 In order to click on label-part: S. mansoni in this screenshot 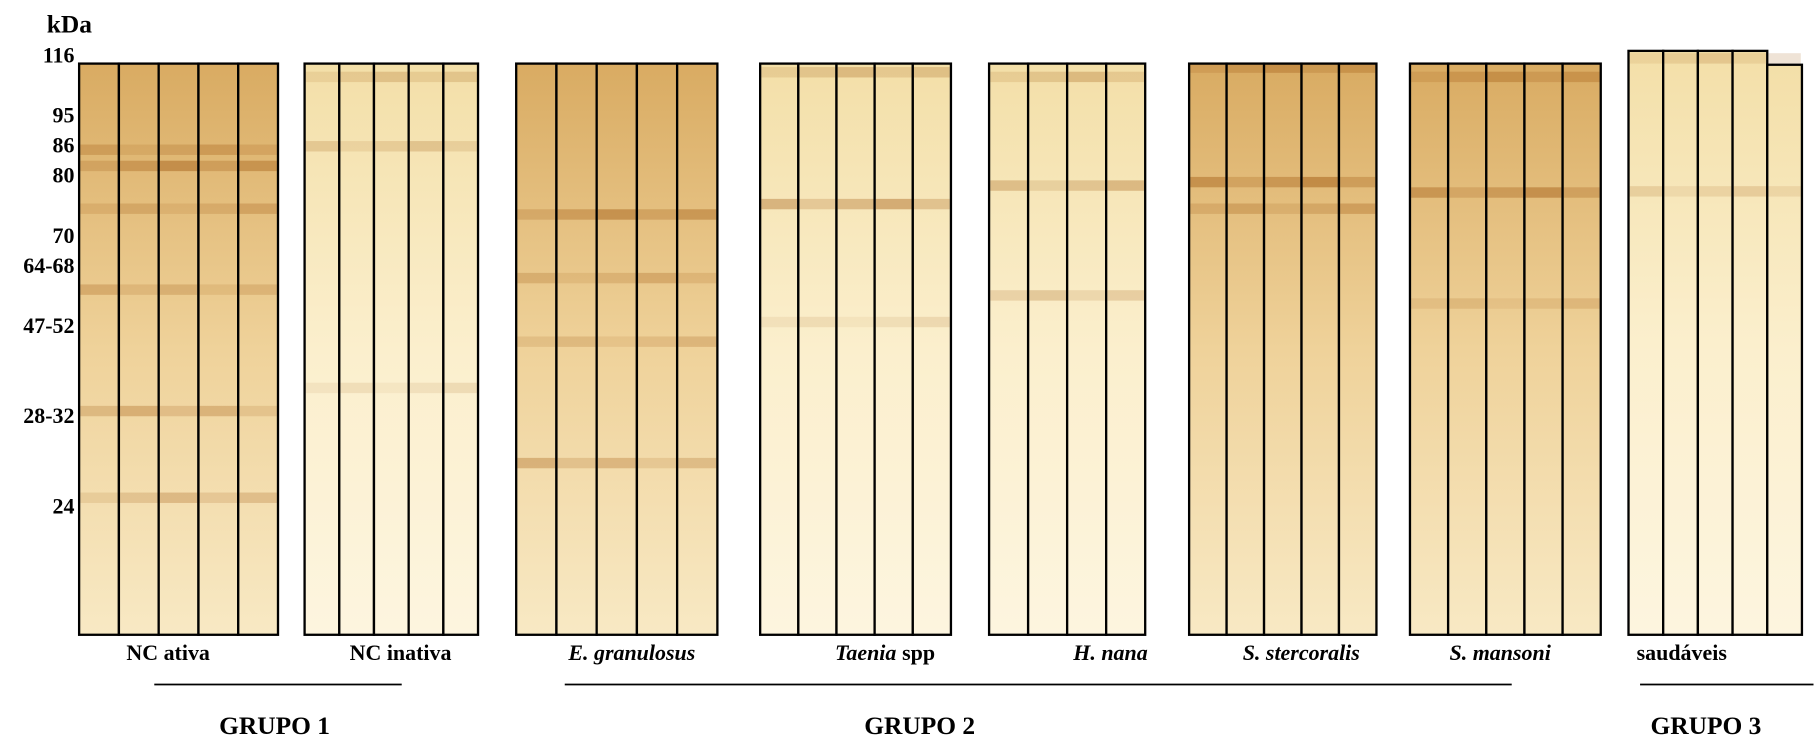, I will do `click(1500, 652)`.